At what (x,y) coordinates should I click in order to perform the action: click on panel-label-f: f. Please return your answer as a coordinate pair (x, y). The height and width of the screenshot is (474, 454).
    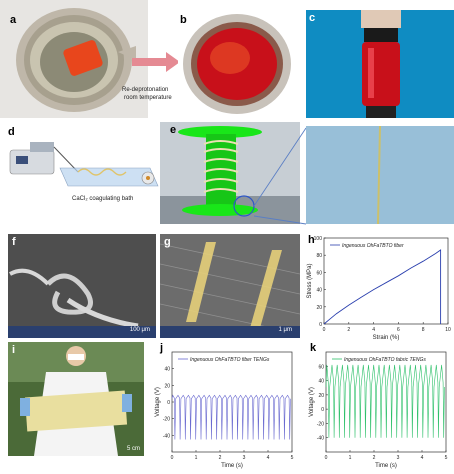
    Looking at the image, I should click on (14, 242).